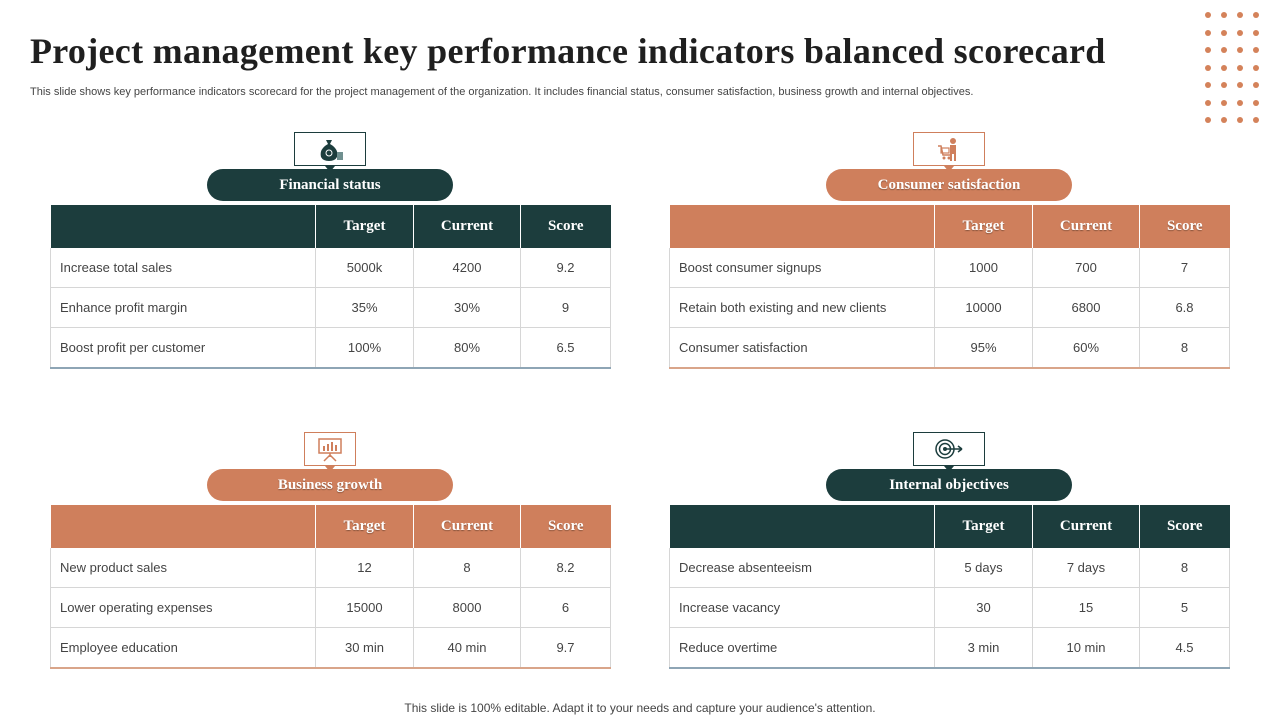  I want to click on table-row: Increase vacancy 30 15 5, so click(949, 607).